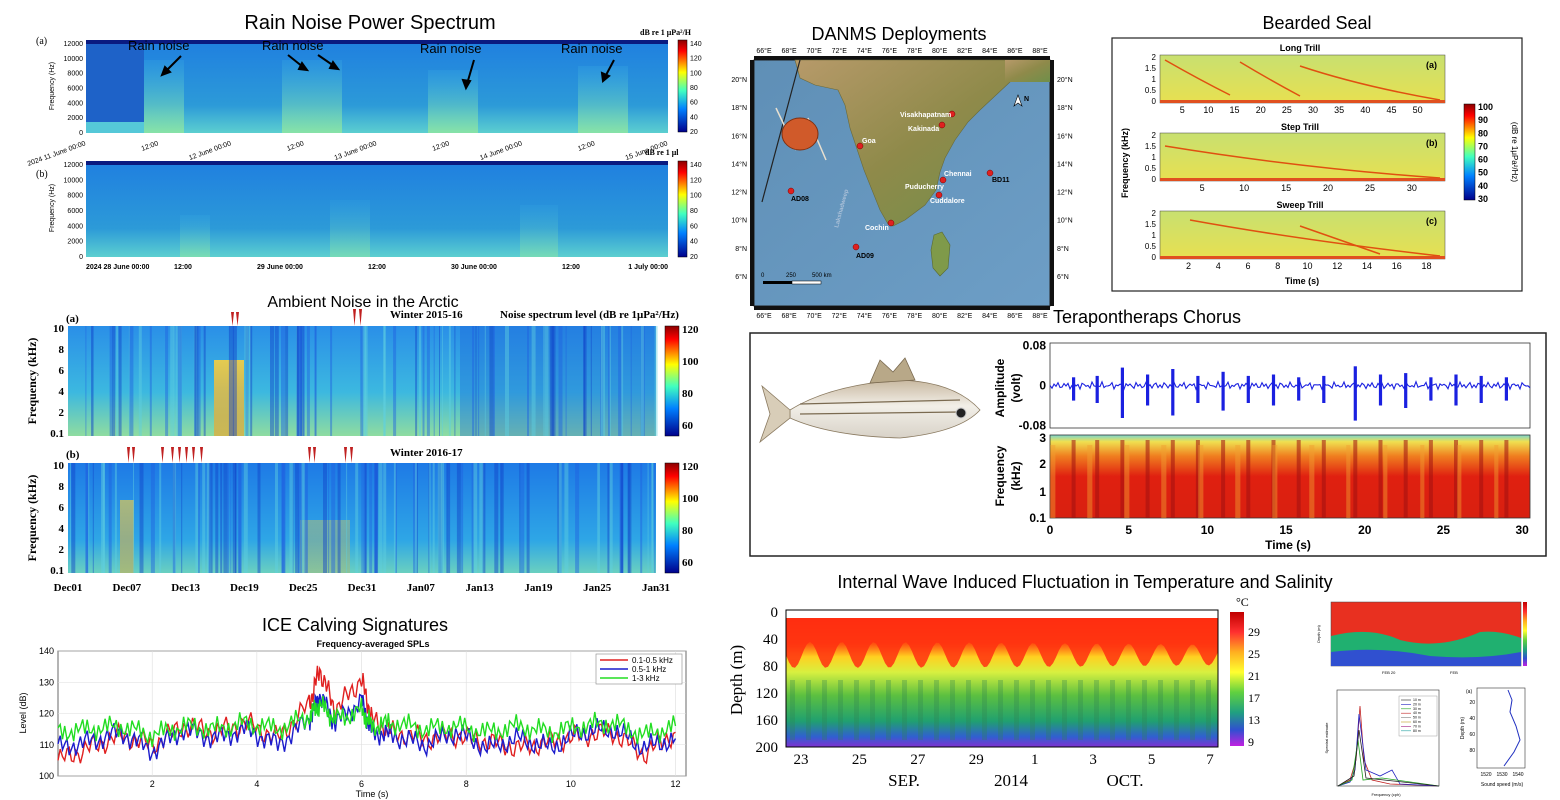  What do you see at coordinates (1299, 205) in the screenshot?
I see `seal-sub-c: Sweep Trill` at bounding box center [1299, 205].